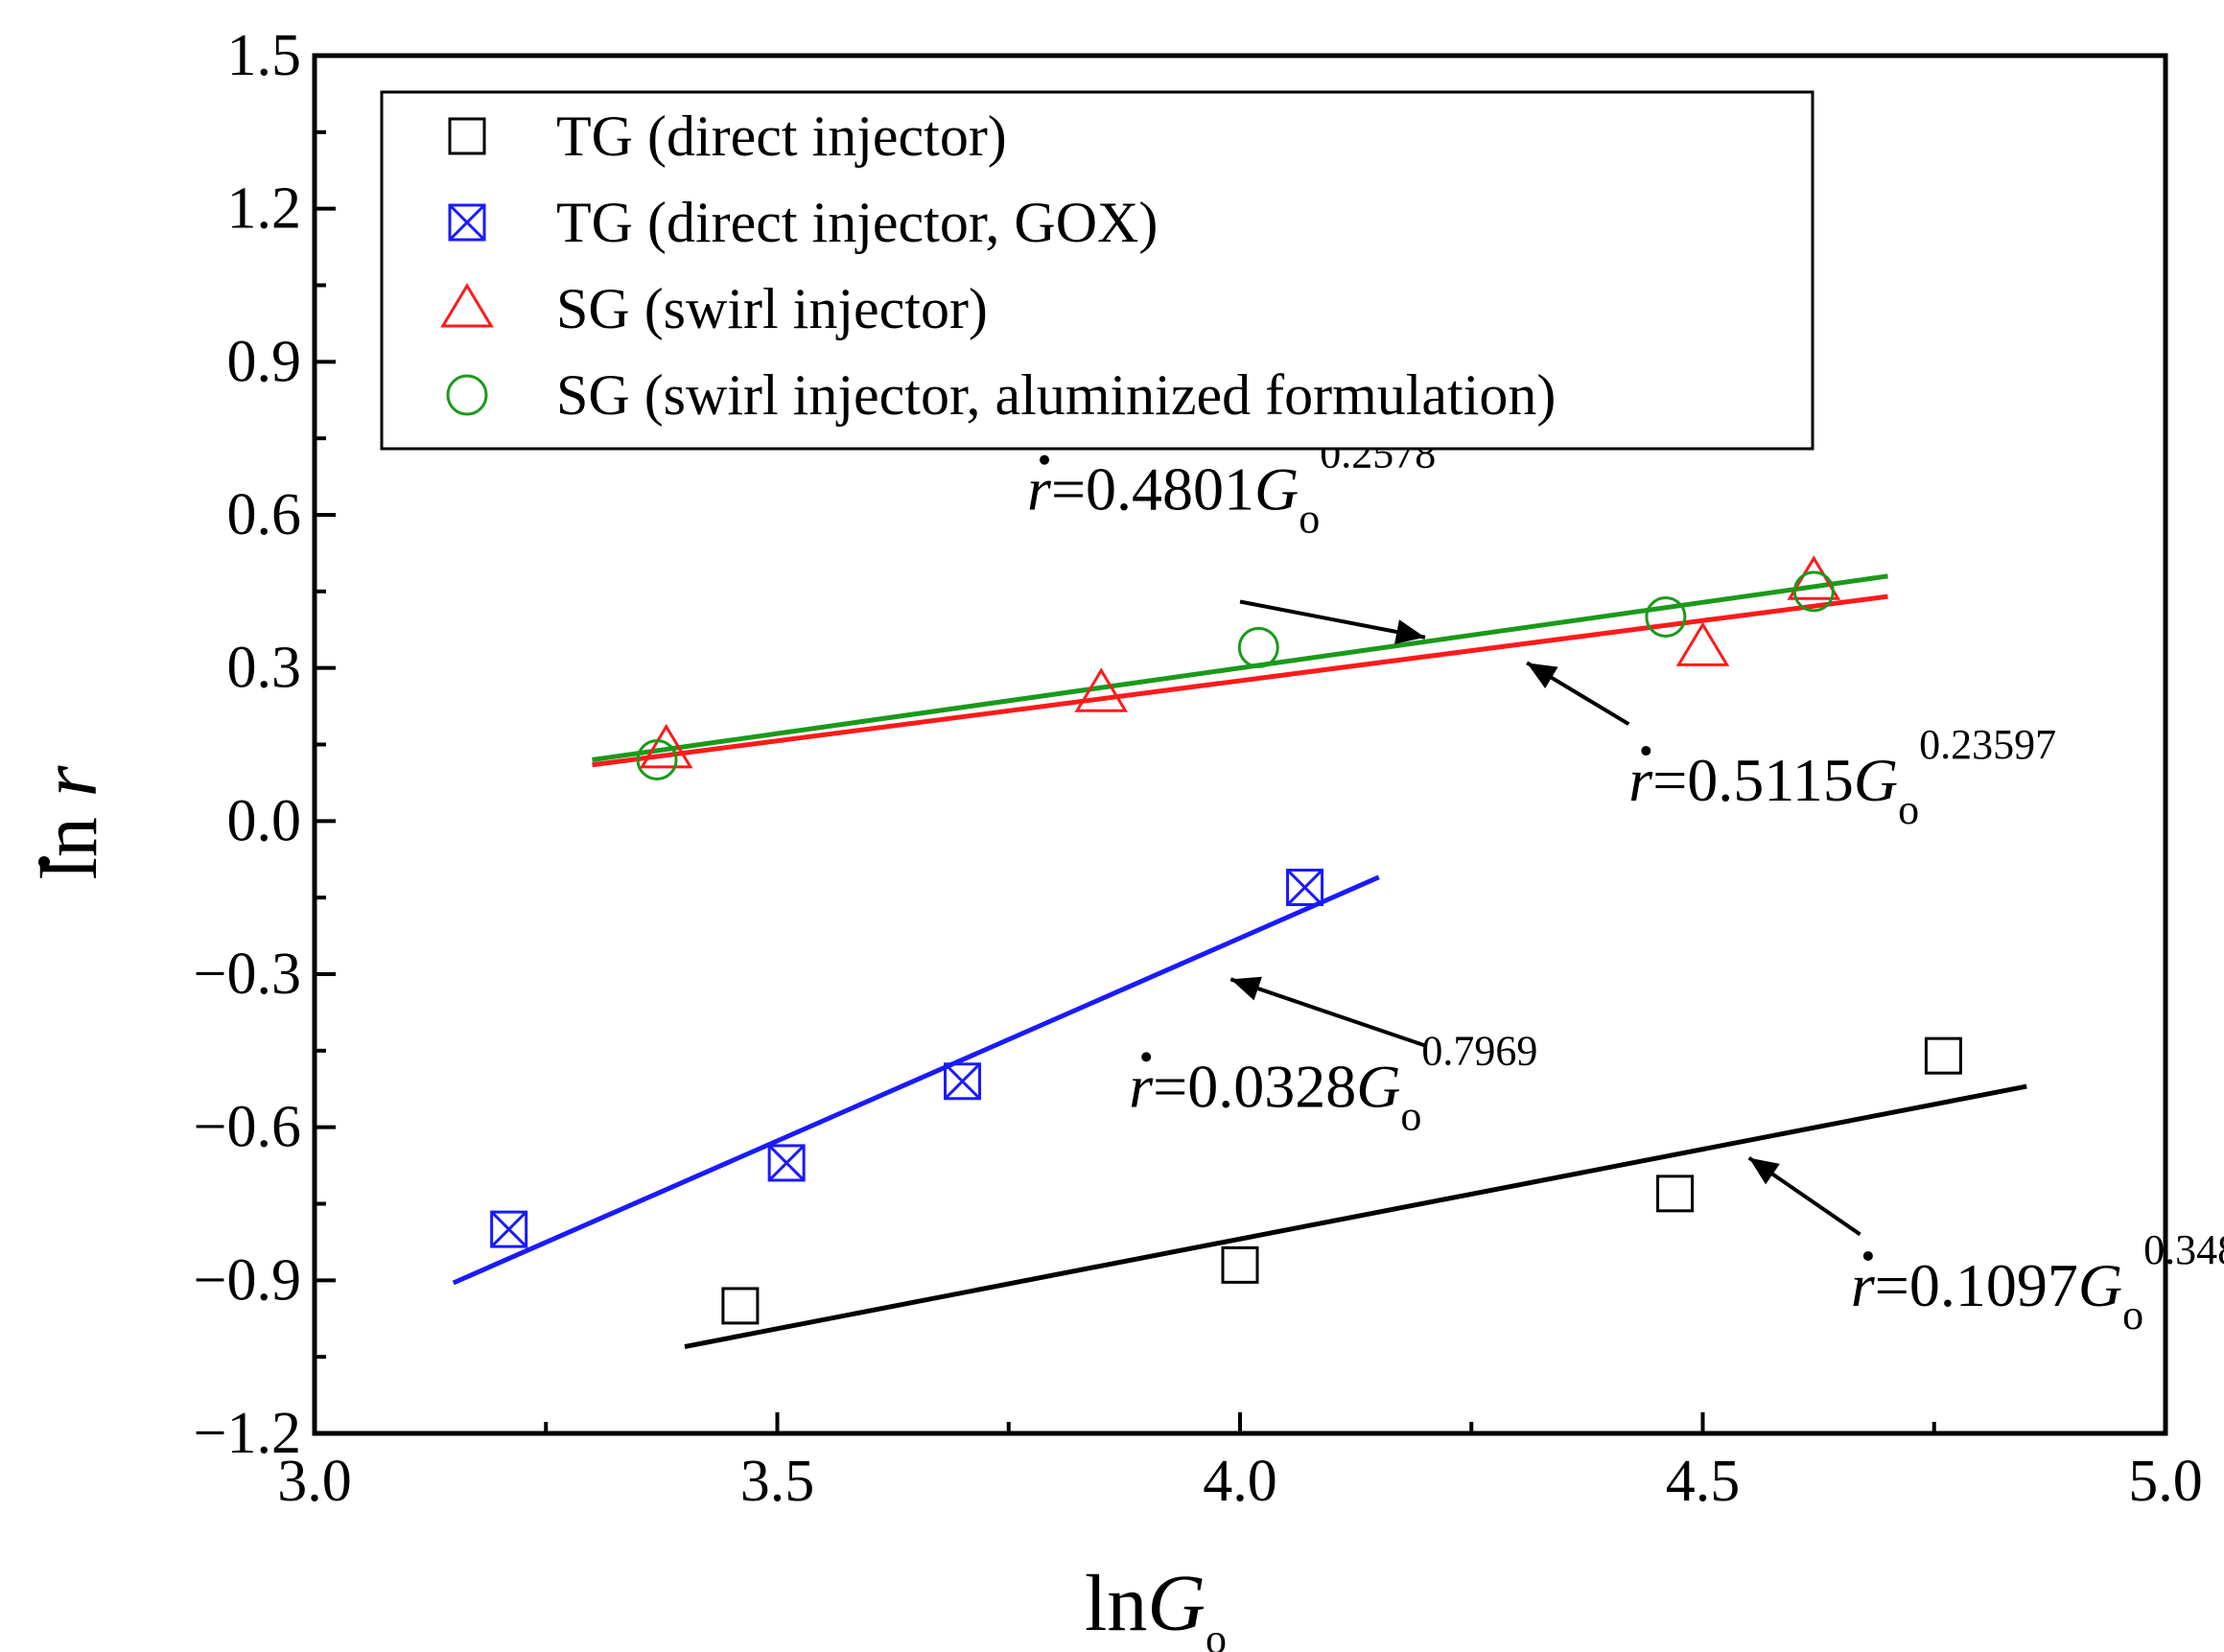 Image resolution: width=2224 pixels, height=1652 pixels. What do you see at coordinates (1176, 1603) in the screenshot?
I see `x-axis-title-var: G` at bounding box center [1176, 1603].